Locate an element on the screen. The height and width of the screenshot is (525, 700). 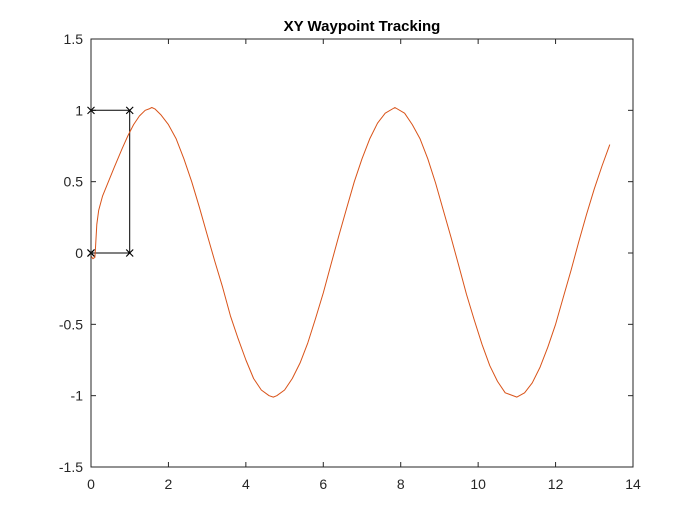
x-tick-label: 10 is located at coordinates (478, 484).